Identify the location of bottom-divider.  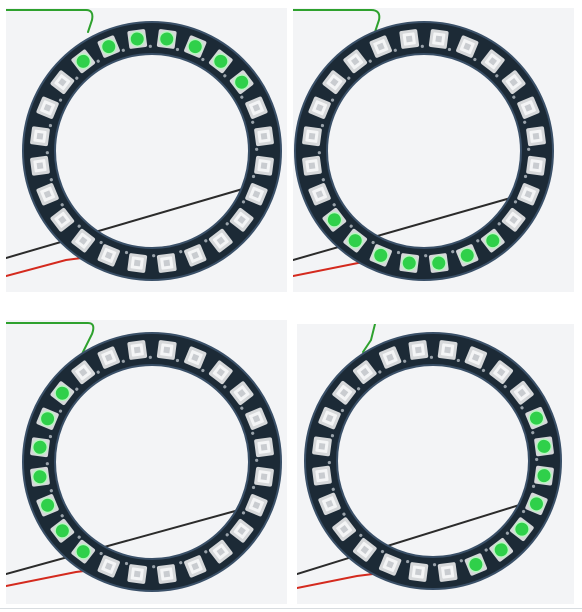
(291, 608).